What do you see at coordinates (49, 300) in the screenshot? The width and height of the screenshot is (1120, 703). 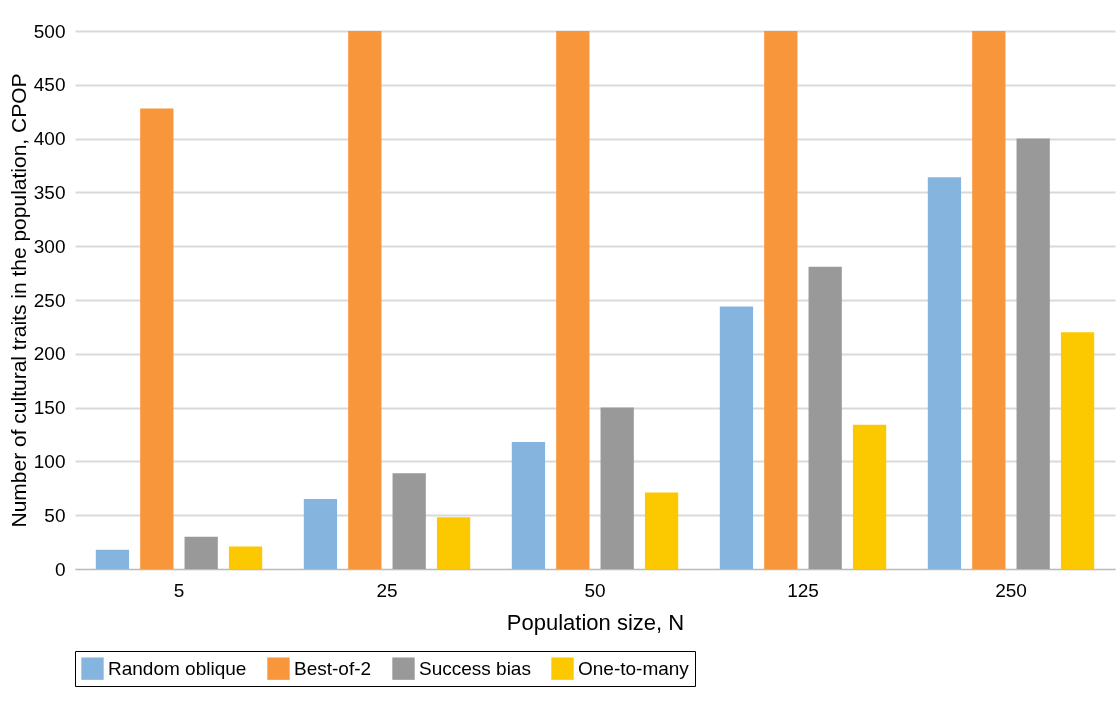 I see `y-tick-label: 250` at bounding box center [49, 300].